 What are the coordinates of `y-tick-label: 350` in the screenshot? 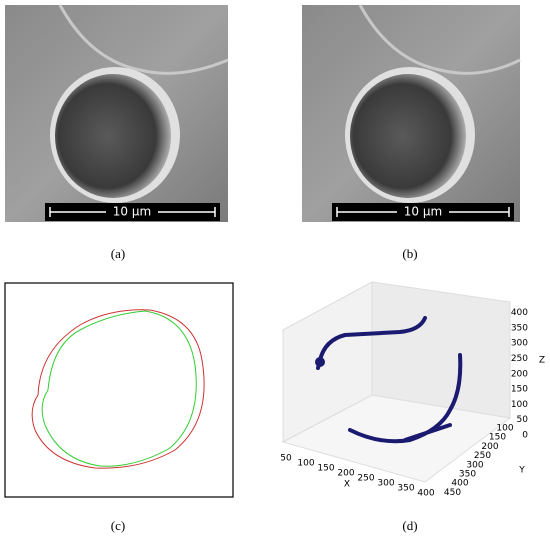 It's located at (467, 475).